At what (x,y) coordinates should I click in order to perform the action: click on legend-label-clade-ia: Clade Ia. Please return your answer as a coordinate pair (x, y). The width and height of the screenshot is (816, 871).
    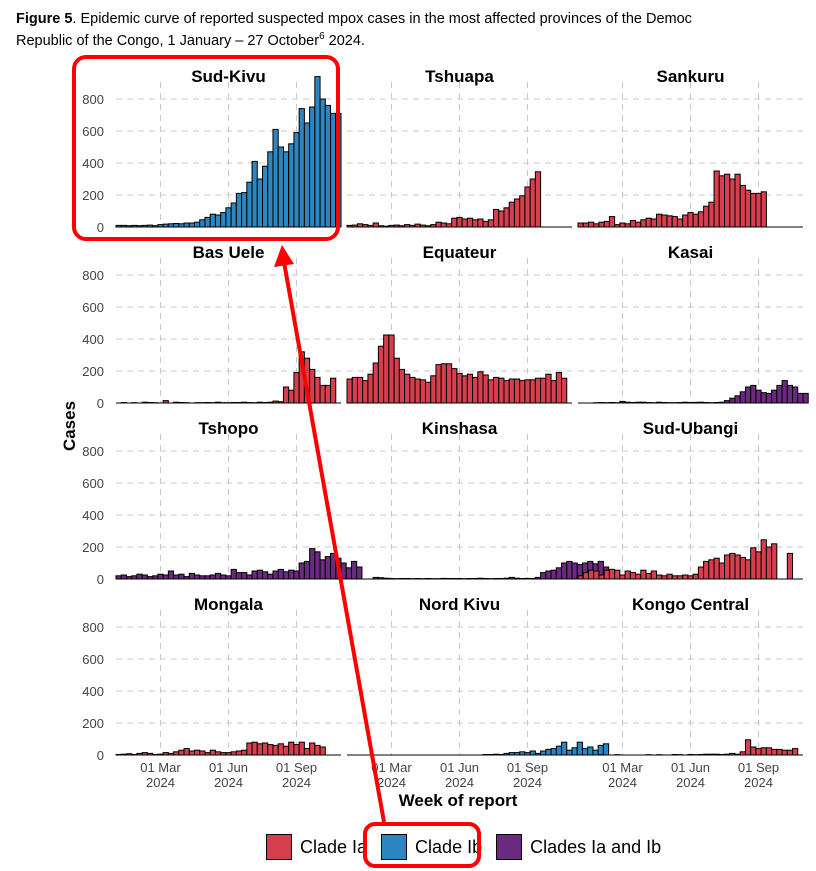
    Looking at the image, I should click on (334, 846).